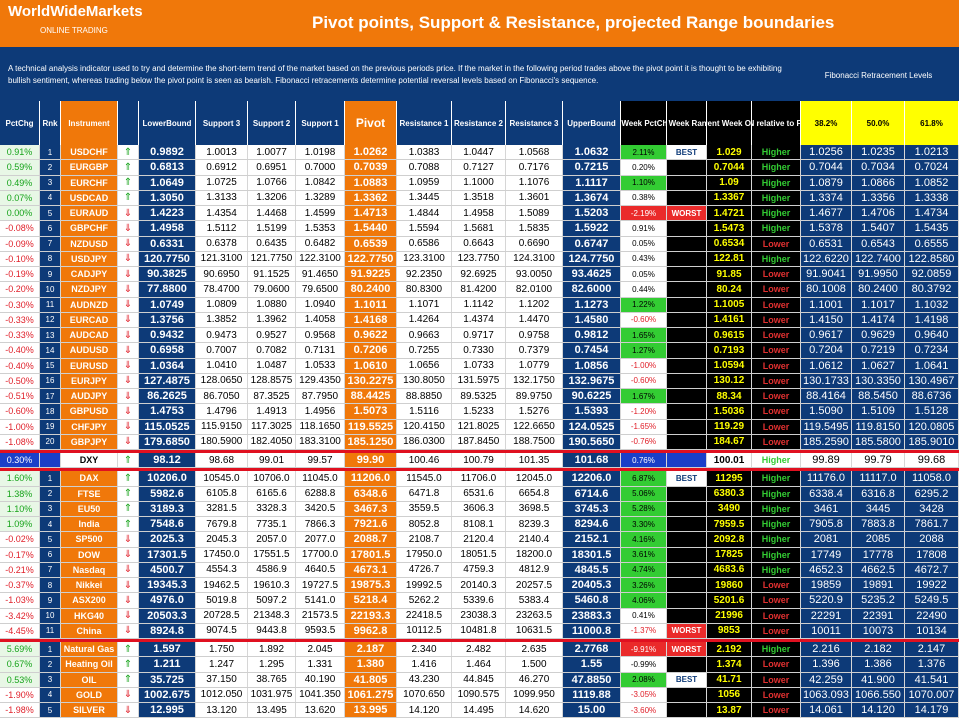 The height and width of the screenshot is (718, 959). Describe the element at coordinates (371, 152) in the screenshot. I see `cell-pivot: 1.0262` at that location.